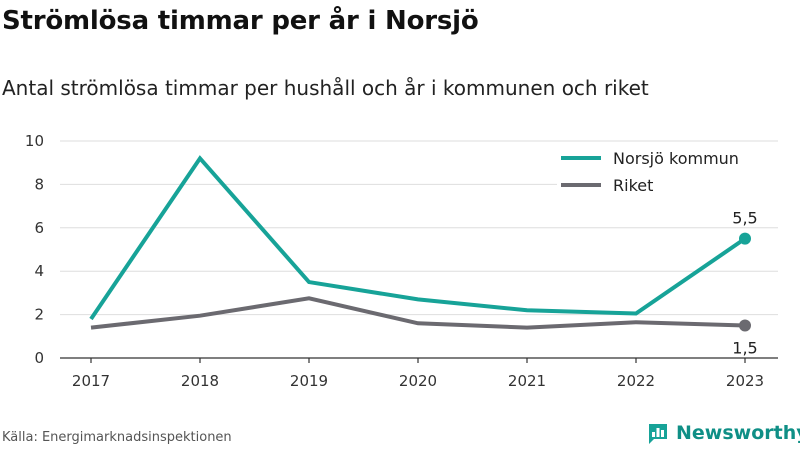 The image size is (800, 450). Describe the element at coordinates (418, 313) in the screenshot. I see `series-line-riket` at that location.